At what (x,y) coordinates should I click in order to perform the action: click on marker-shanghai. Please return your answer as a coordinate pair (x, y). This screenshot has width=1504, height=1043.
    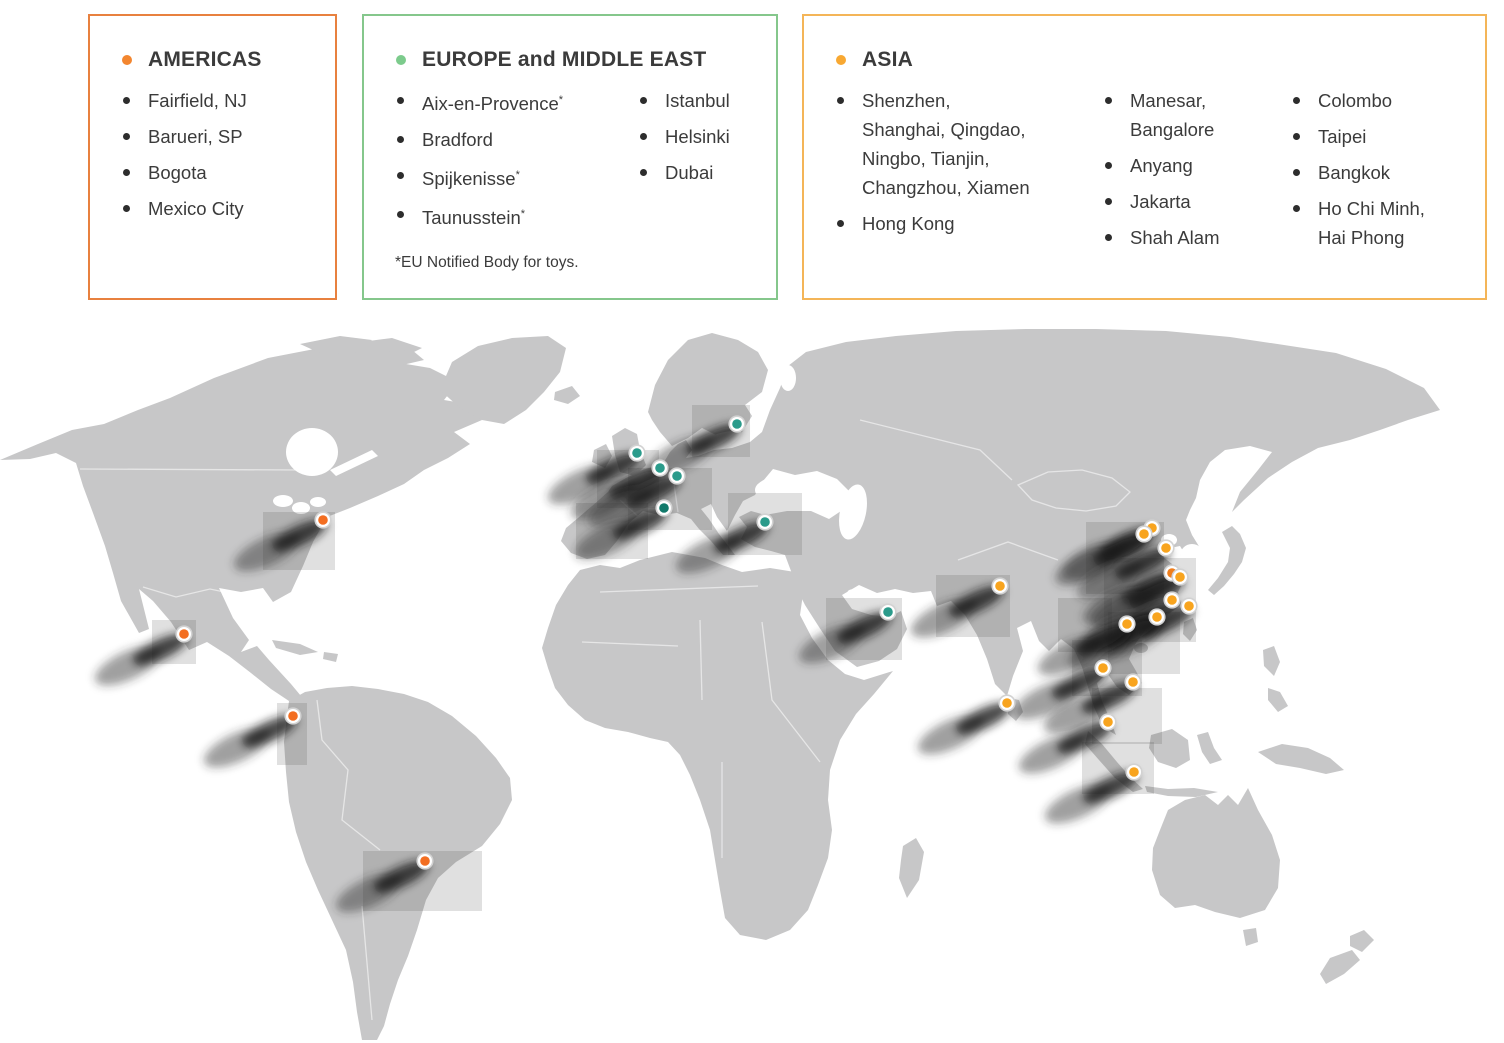
    Looking at the image, I should click on (1180, 577).